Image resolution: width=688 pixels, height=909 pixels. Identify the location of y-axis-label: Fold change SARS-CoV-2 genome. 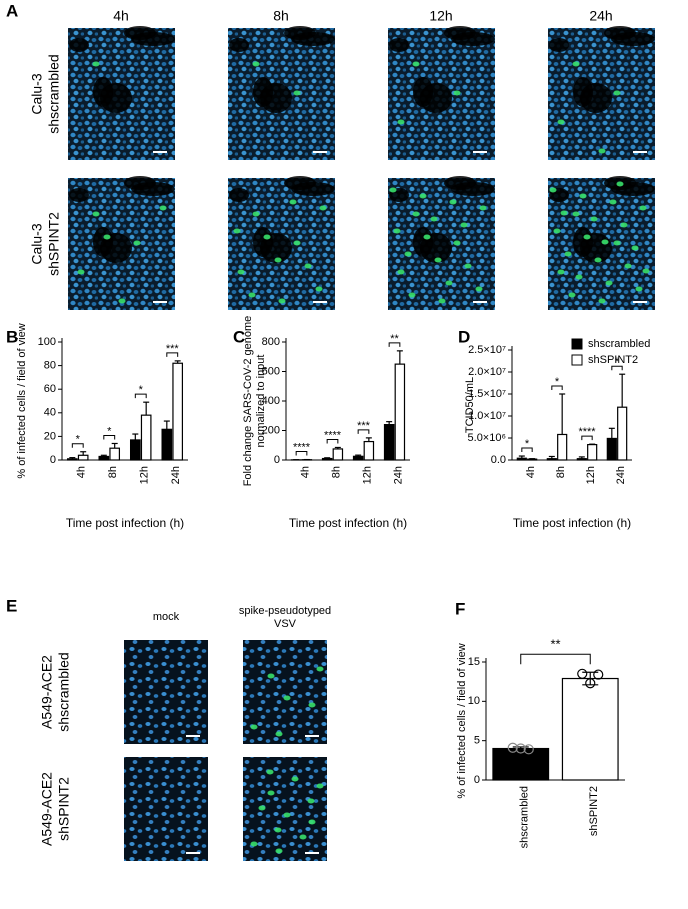
(248, 401).